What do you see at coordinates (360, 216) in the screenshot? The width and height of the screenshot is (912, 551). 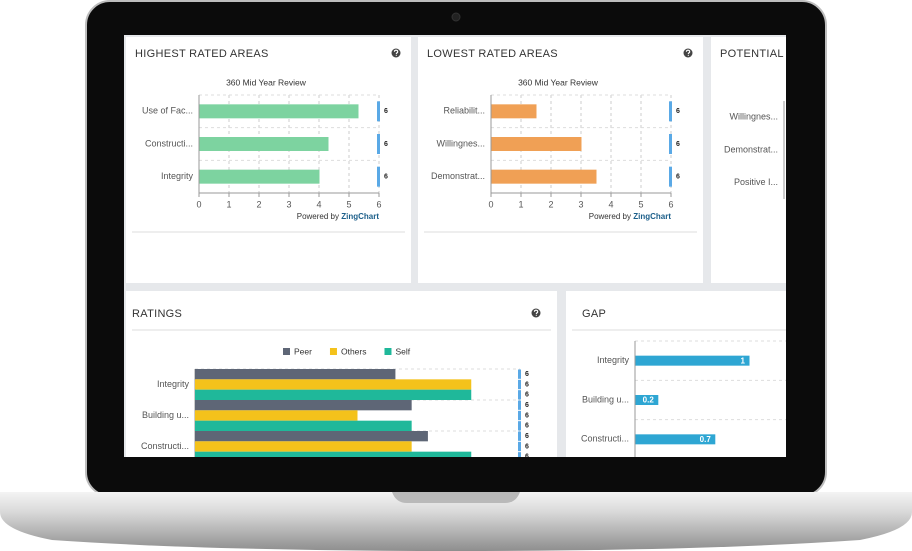 I see `footer-brand: ZingChart` at bounding box center [360, 216].